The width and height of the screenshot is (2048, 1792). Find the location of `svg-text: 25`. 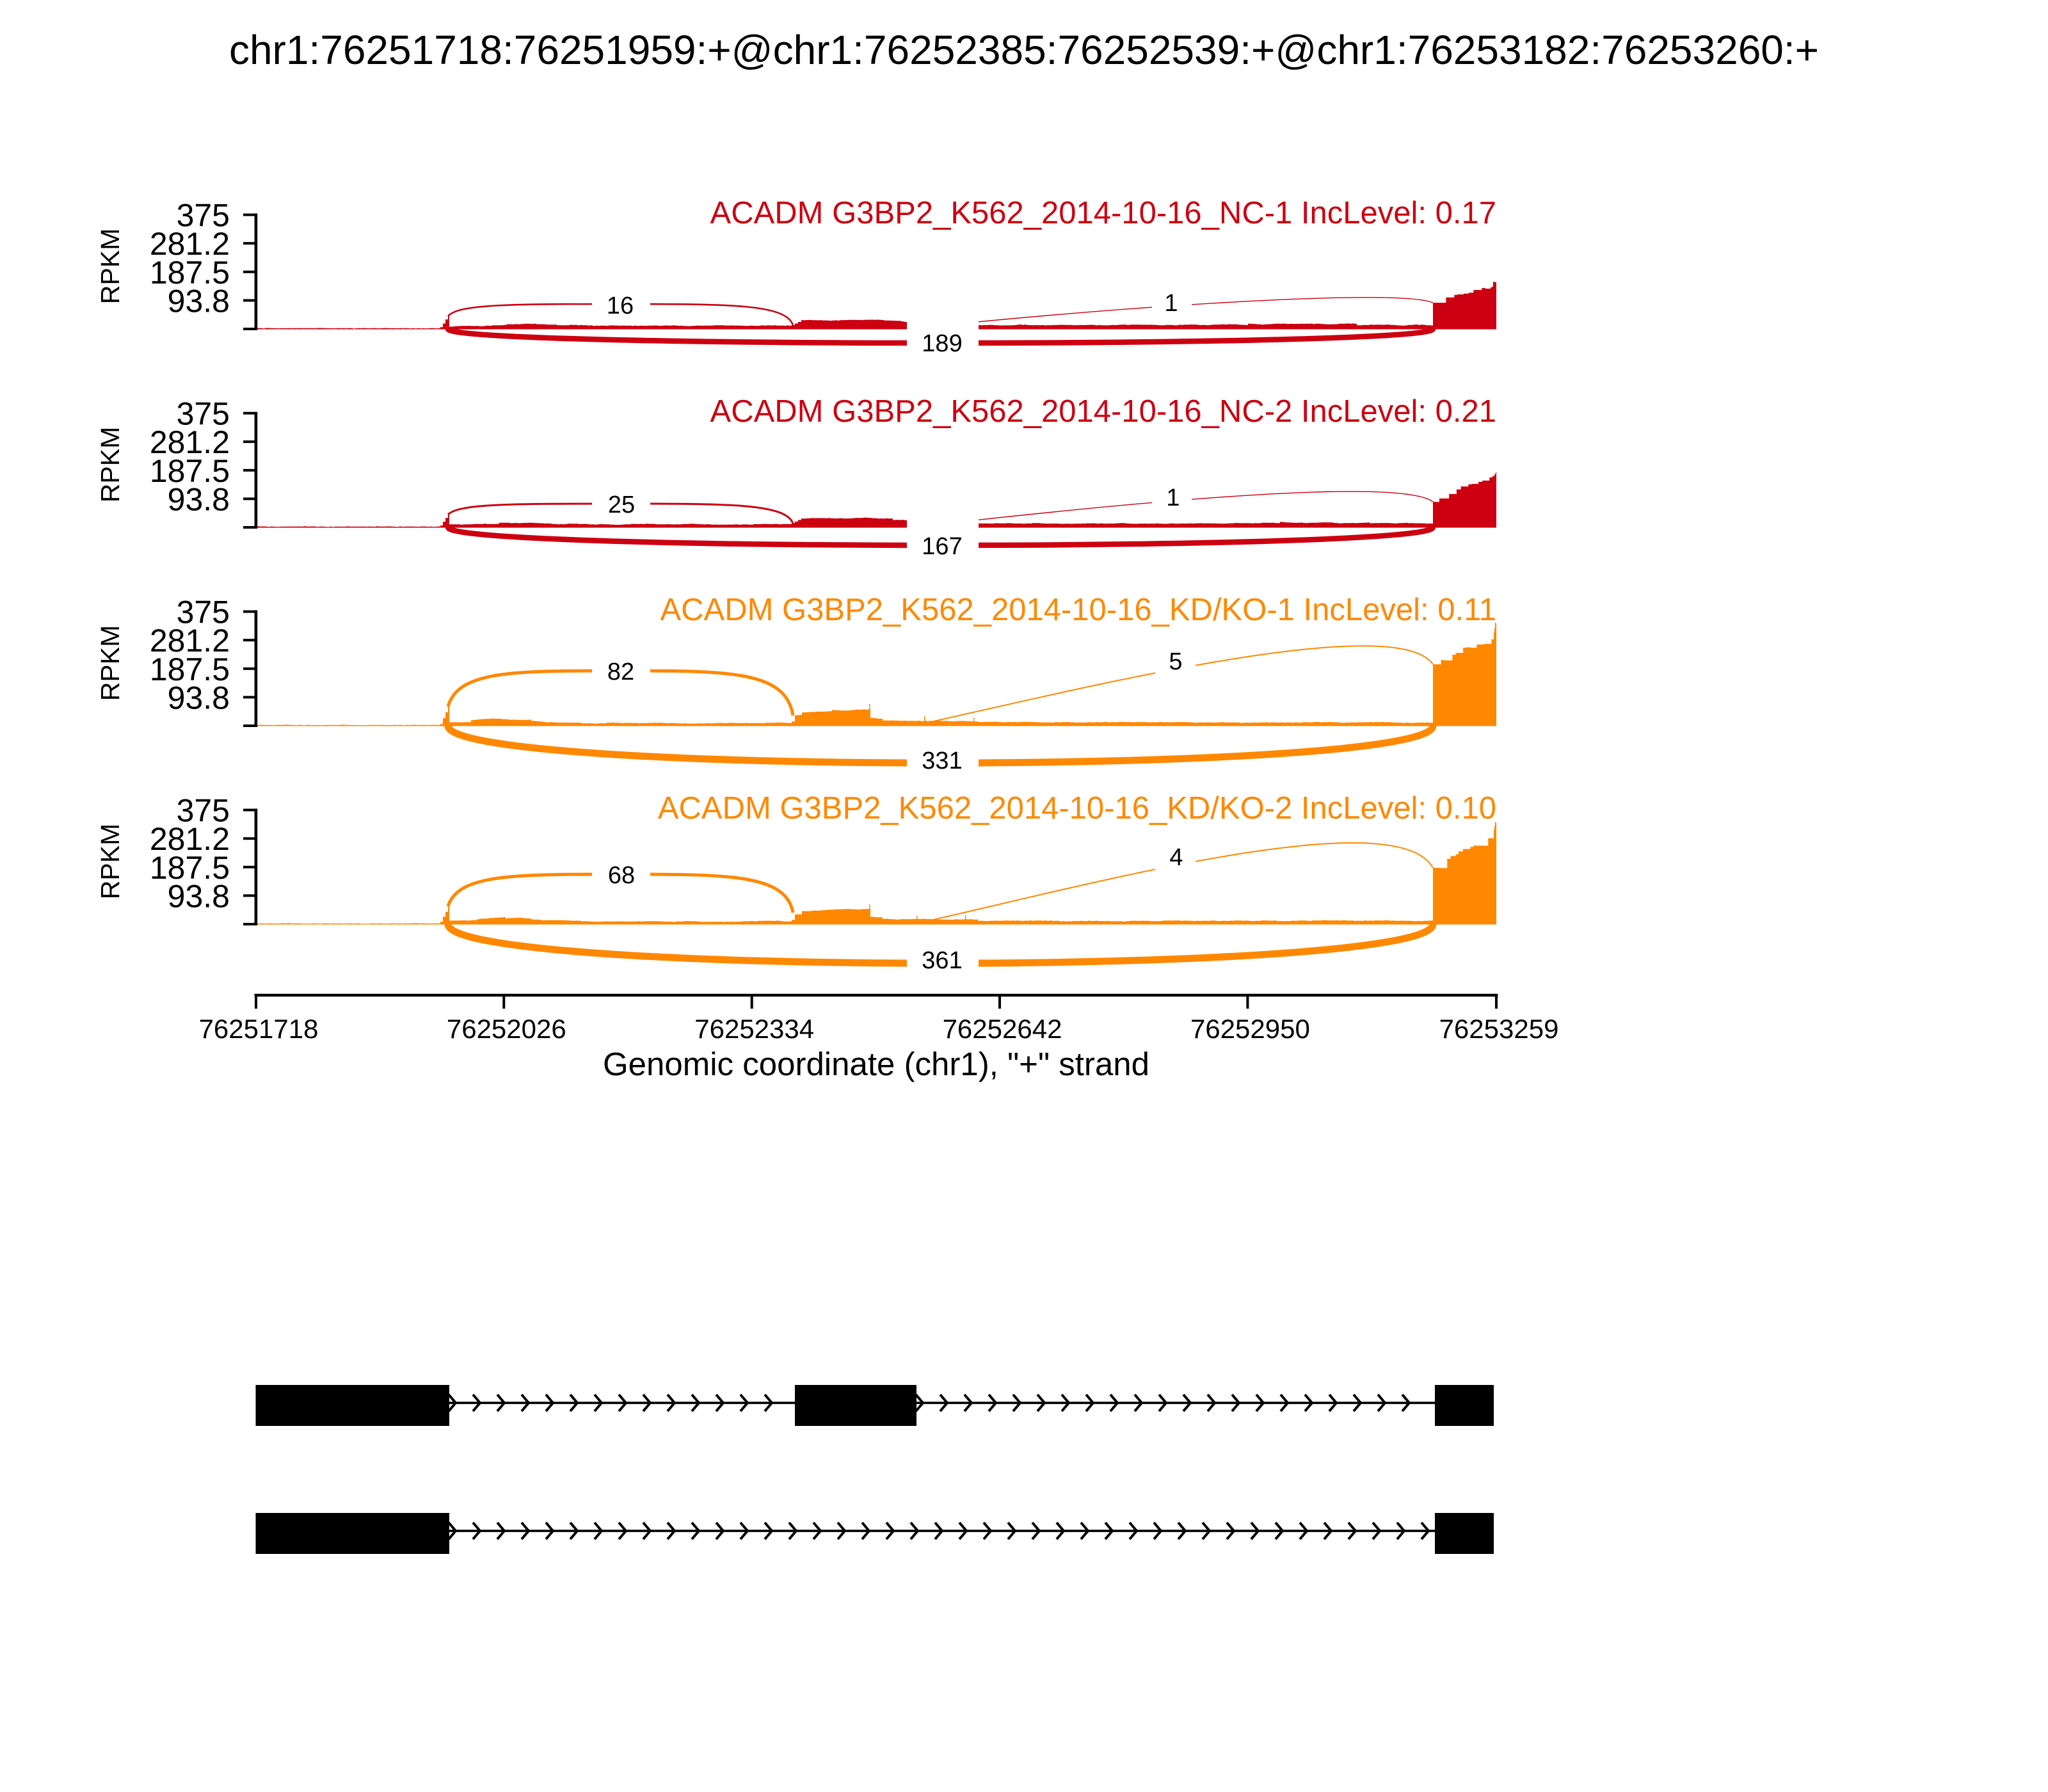

svg-text: 25 is located at coordinates (621, 505).